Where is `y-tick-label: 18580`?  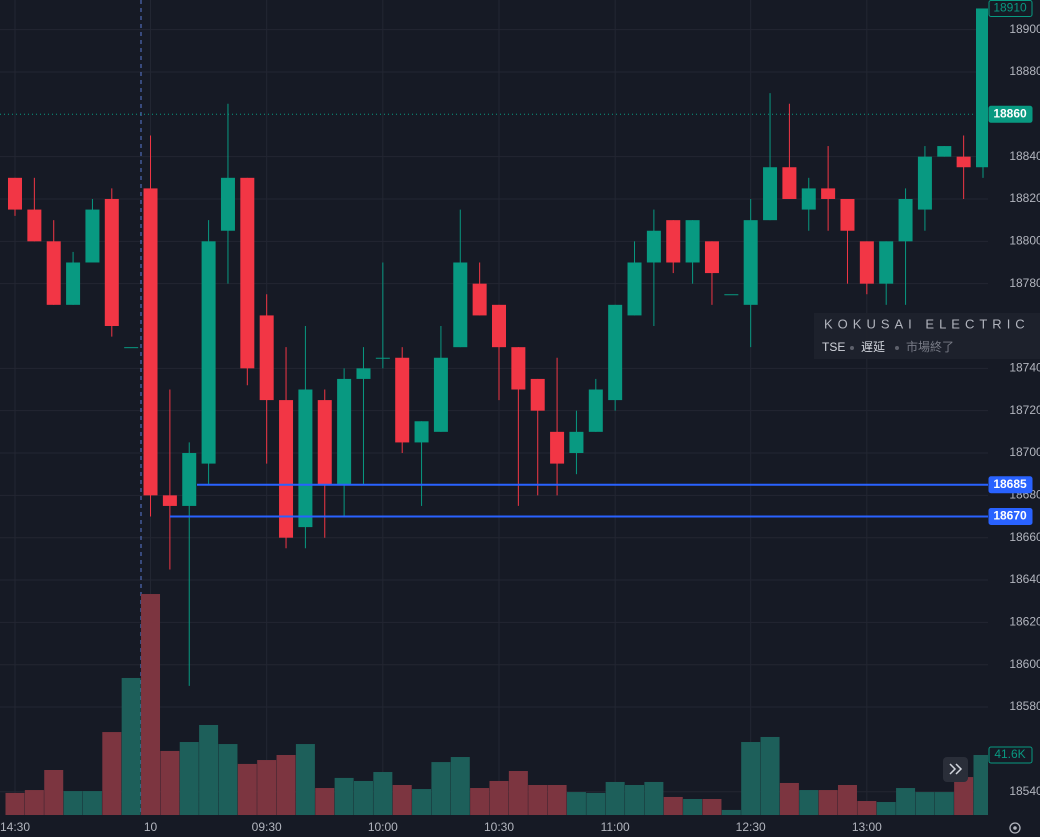 y-tick-label: 18580 is located at coordinates (1024, 706).